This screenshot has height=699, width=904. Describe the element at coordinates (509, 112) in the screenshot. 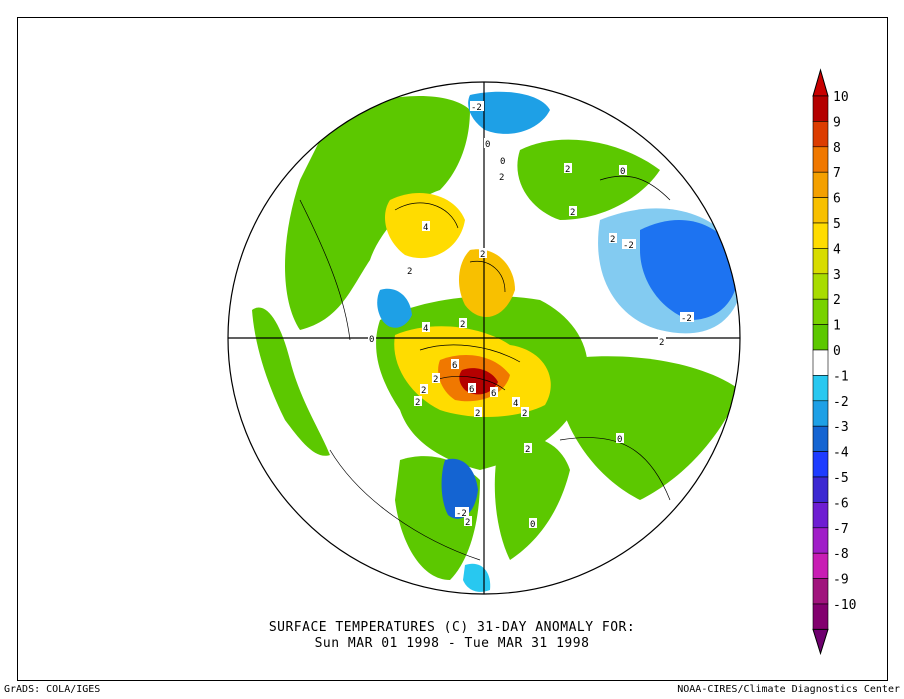

I see `anomaly-cold-north-pacific` at that location.